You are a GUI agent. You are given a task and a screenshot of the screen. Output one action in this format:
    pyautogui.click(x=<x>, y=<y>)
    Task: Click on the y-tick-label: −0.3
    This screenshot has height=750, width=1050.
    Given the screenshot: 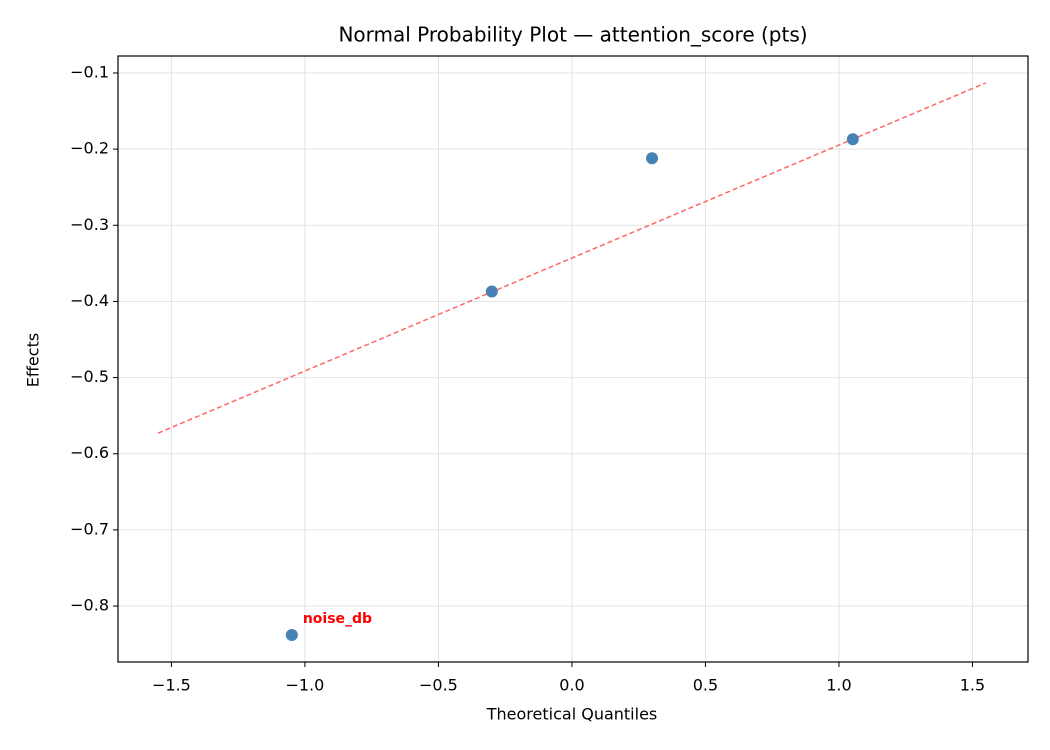 What is the action you would take?
    pyautogui.click(x=89, y=224)
    